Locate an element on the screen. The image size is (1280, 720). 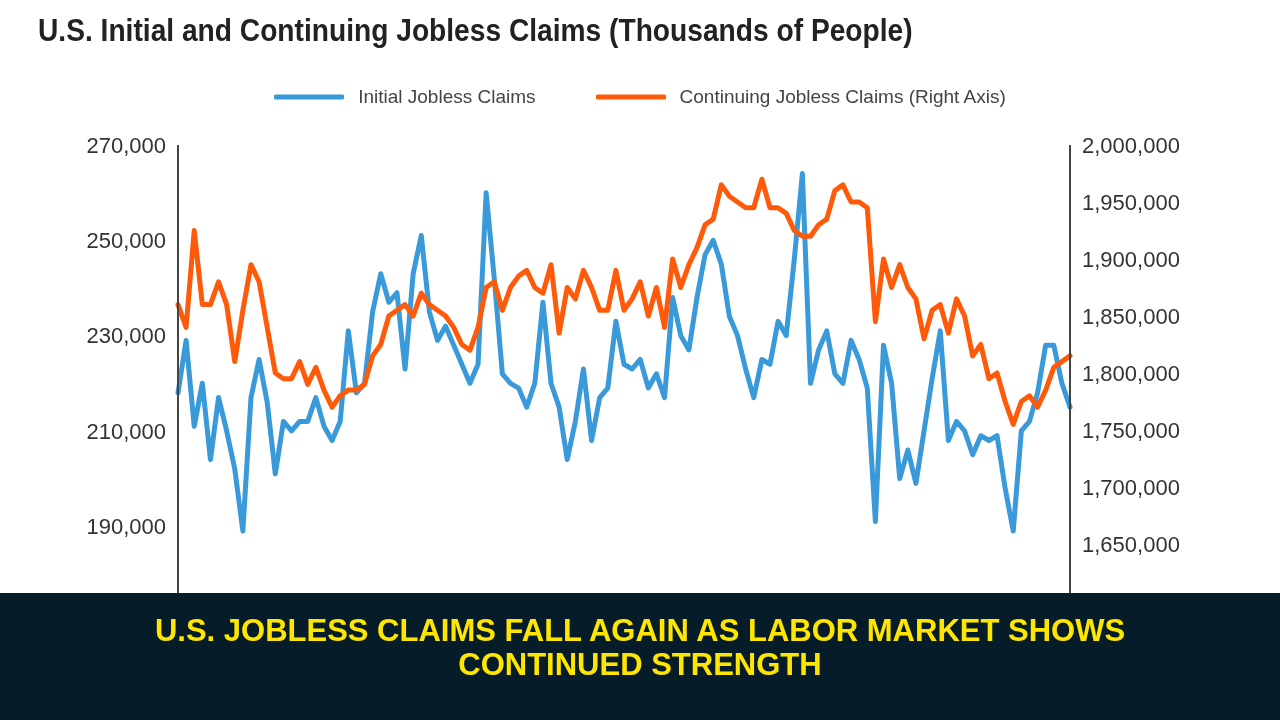
y-tick-label: 270,000 is located at coordinates (126, 145).